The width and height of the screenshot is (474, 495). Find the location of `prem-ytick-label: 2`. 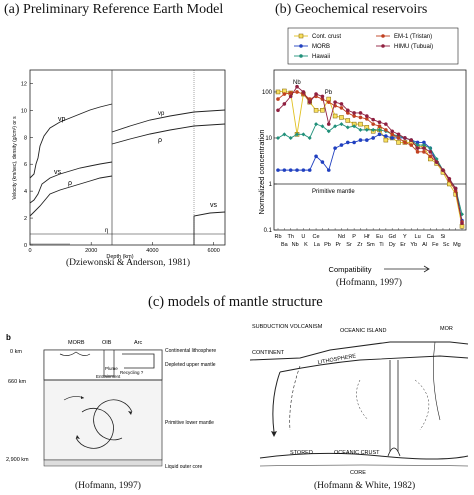

prem-ytick-label: 2 is located at coordinates (25, 219).